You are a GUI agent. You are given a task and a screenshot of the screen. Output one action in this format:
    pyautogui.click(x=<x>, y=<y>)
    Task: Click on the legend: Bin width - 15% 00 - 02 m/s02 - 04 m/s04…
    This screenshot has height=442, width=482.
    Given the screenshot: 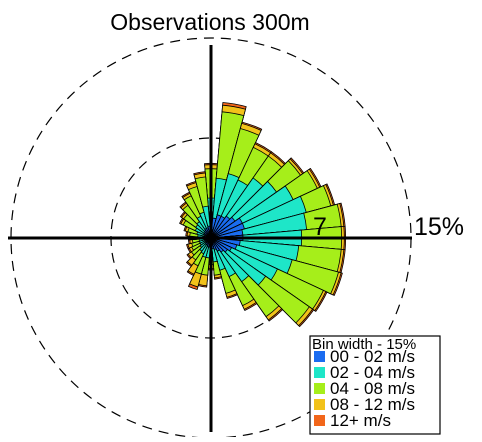 What is the action you would take?
    pyautogui.click(x=375, y=385)
    